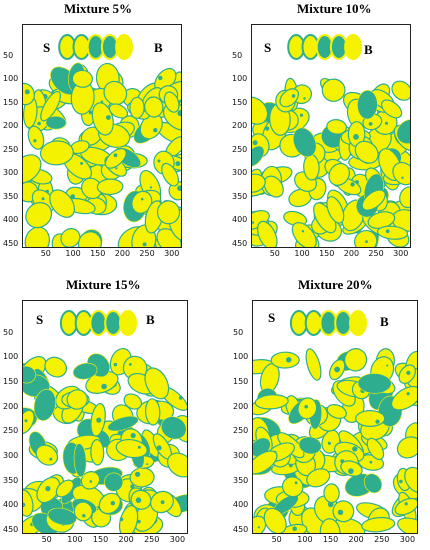  I want to click on y-tick-label: 50, so click(8, 55).